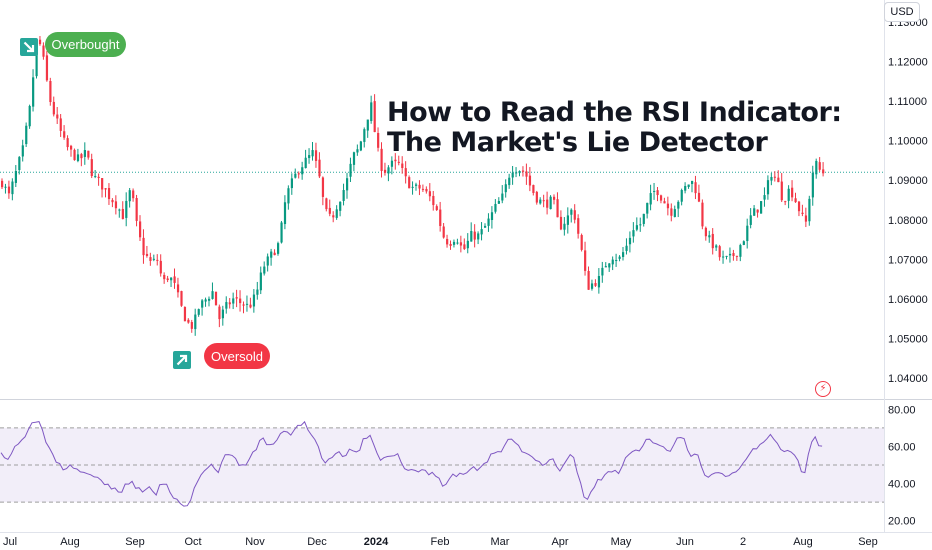 The image size is (932, 550). I want to click on arrow-up-right-glyph, so click(182, 360).